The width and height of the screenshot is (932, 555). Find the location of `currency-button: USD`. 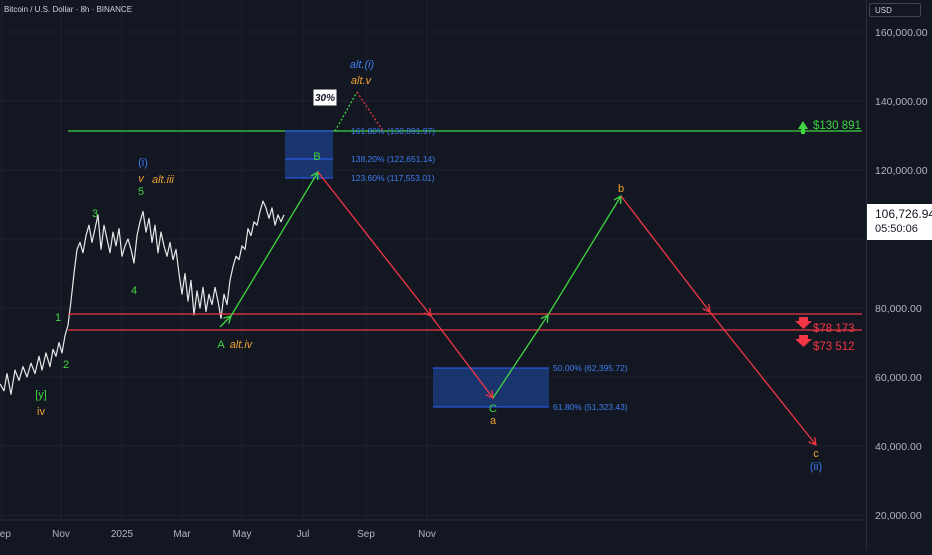

currency-button: USD is located at coordinates (895, 10).